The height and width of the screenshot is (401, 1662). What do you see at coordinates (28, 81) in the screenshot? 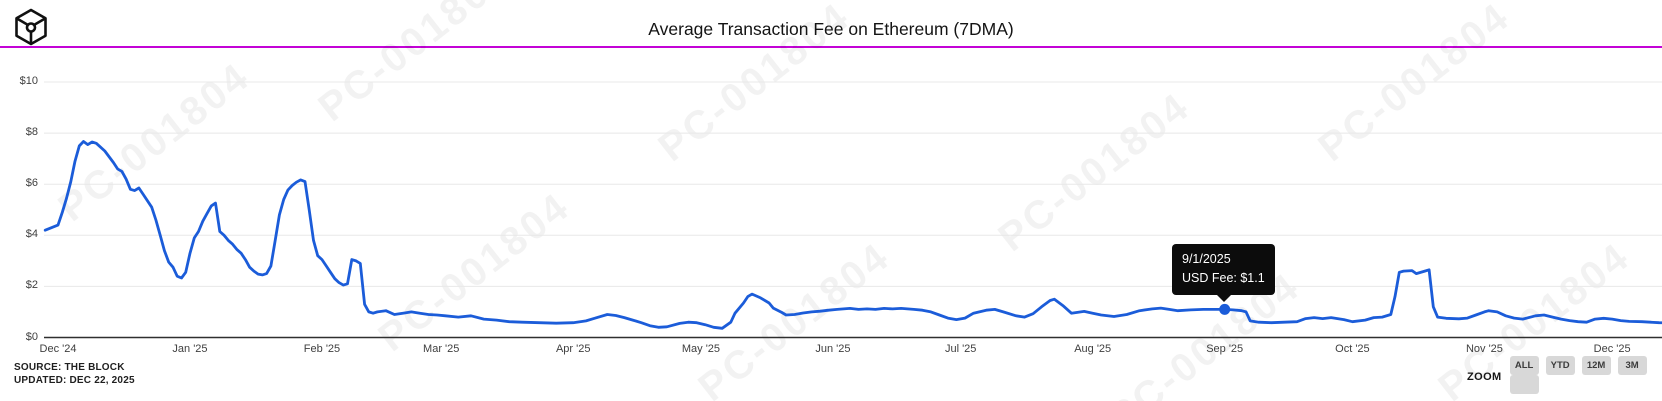
I see `y-tick-label: $10` at bounding box center [28, 81].